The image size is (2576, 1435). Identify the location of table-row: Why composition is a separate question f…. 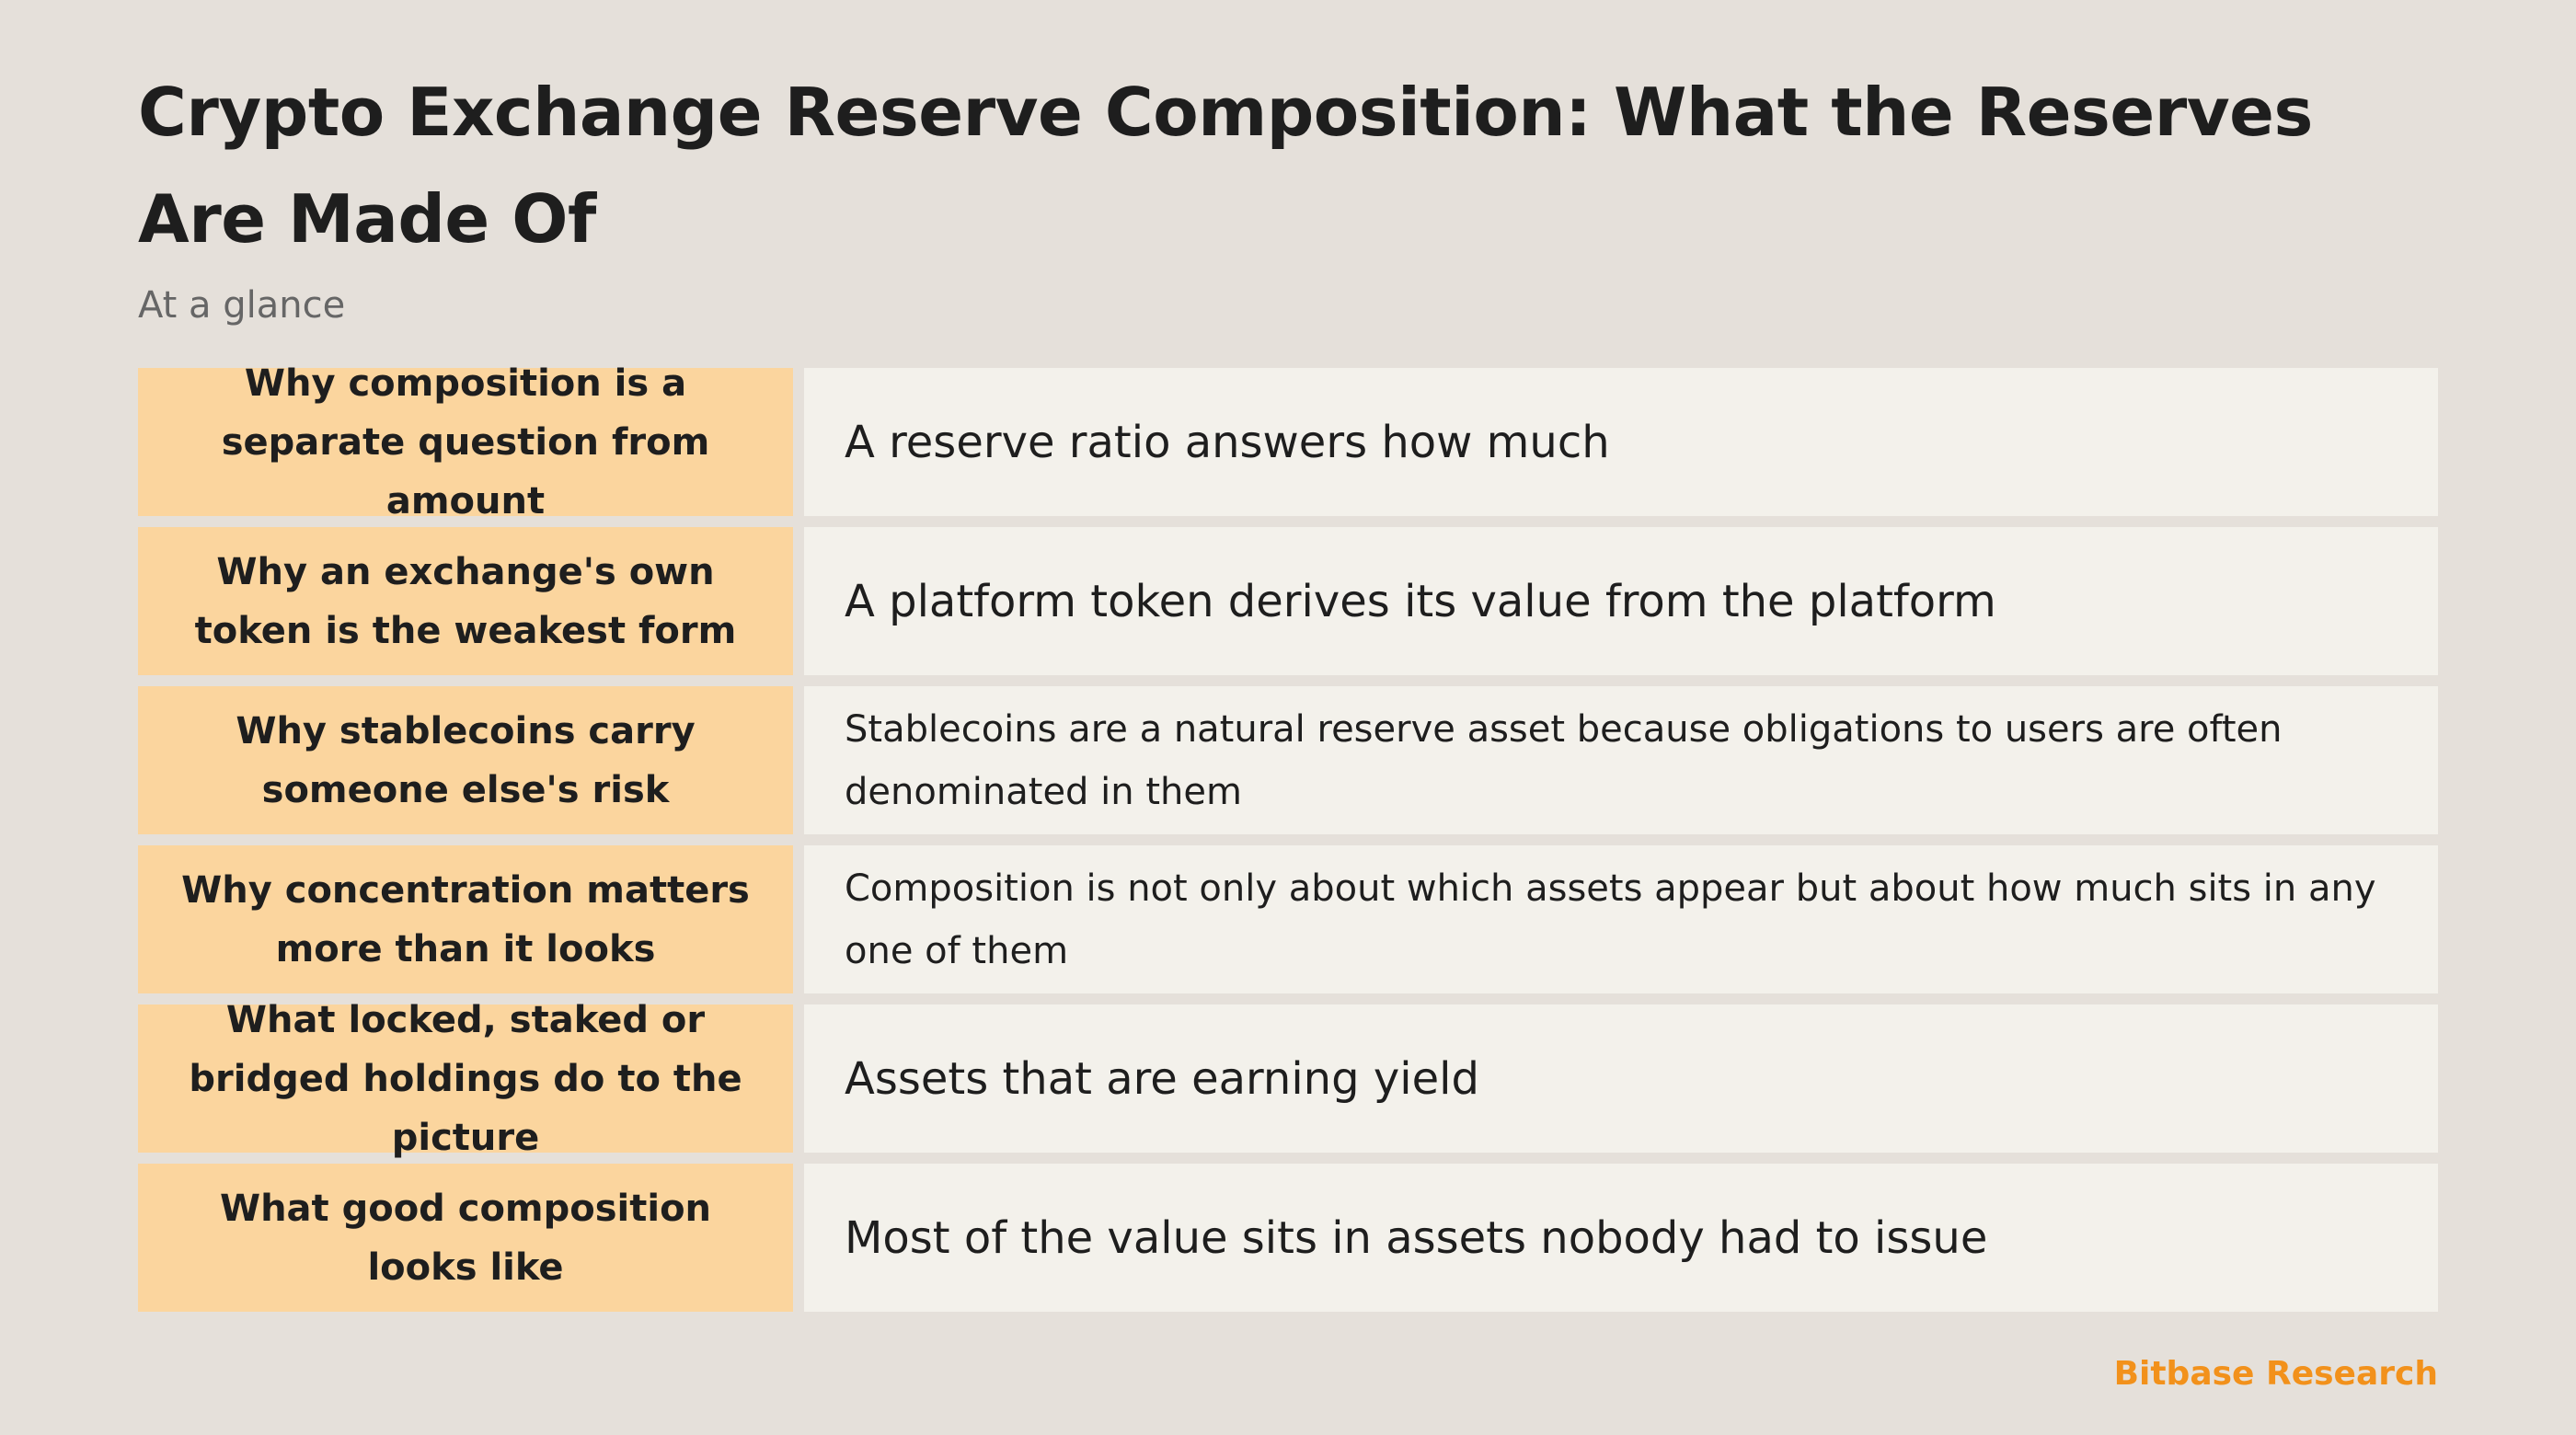
(1288, 442).